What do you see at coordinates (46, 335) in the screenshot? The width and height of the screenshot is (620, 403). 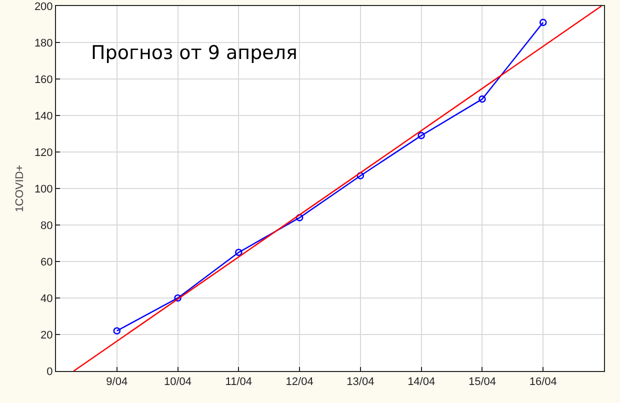 I see `y-tick-label: 20` at bounding box center [46, 335].